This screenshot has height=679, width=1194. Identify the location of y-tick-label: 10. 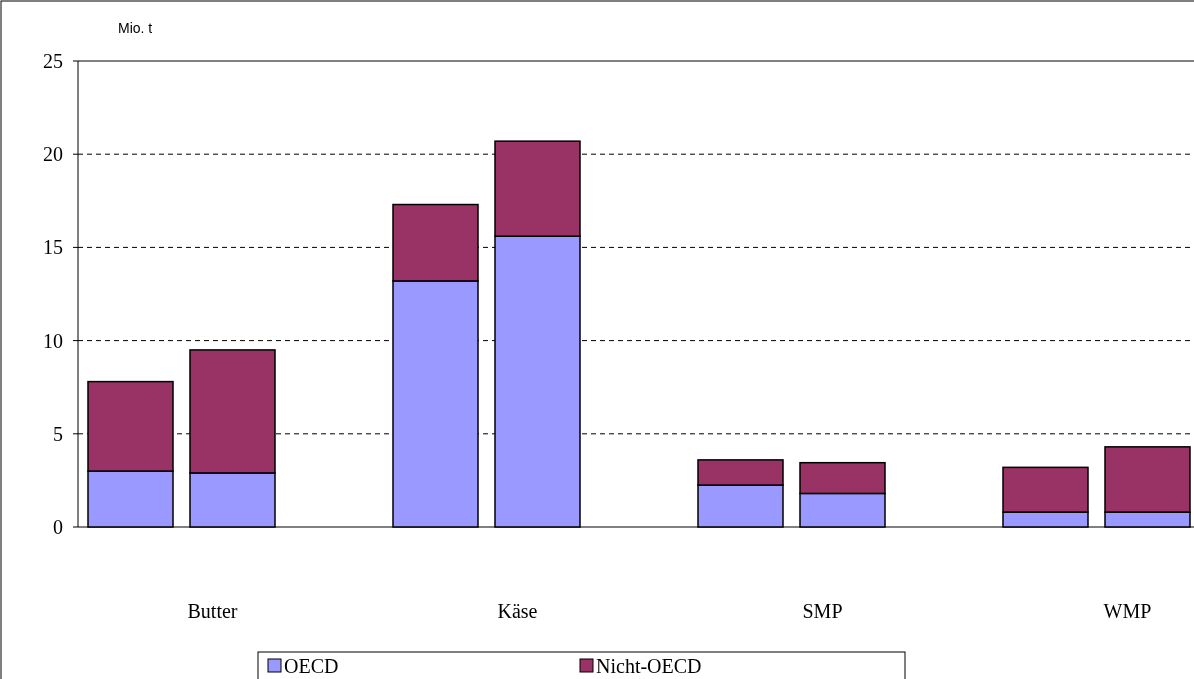
(53, 340).